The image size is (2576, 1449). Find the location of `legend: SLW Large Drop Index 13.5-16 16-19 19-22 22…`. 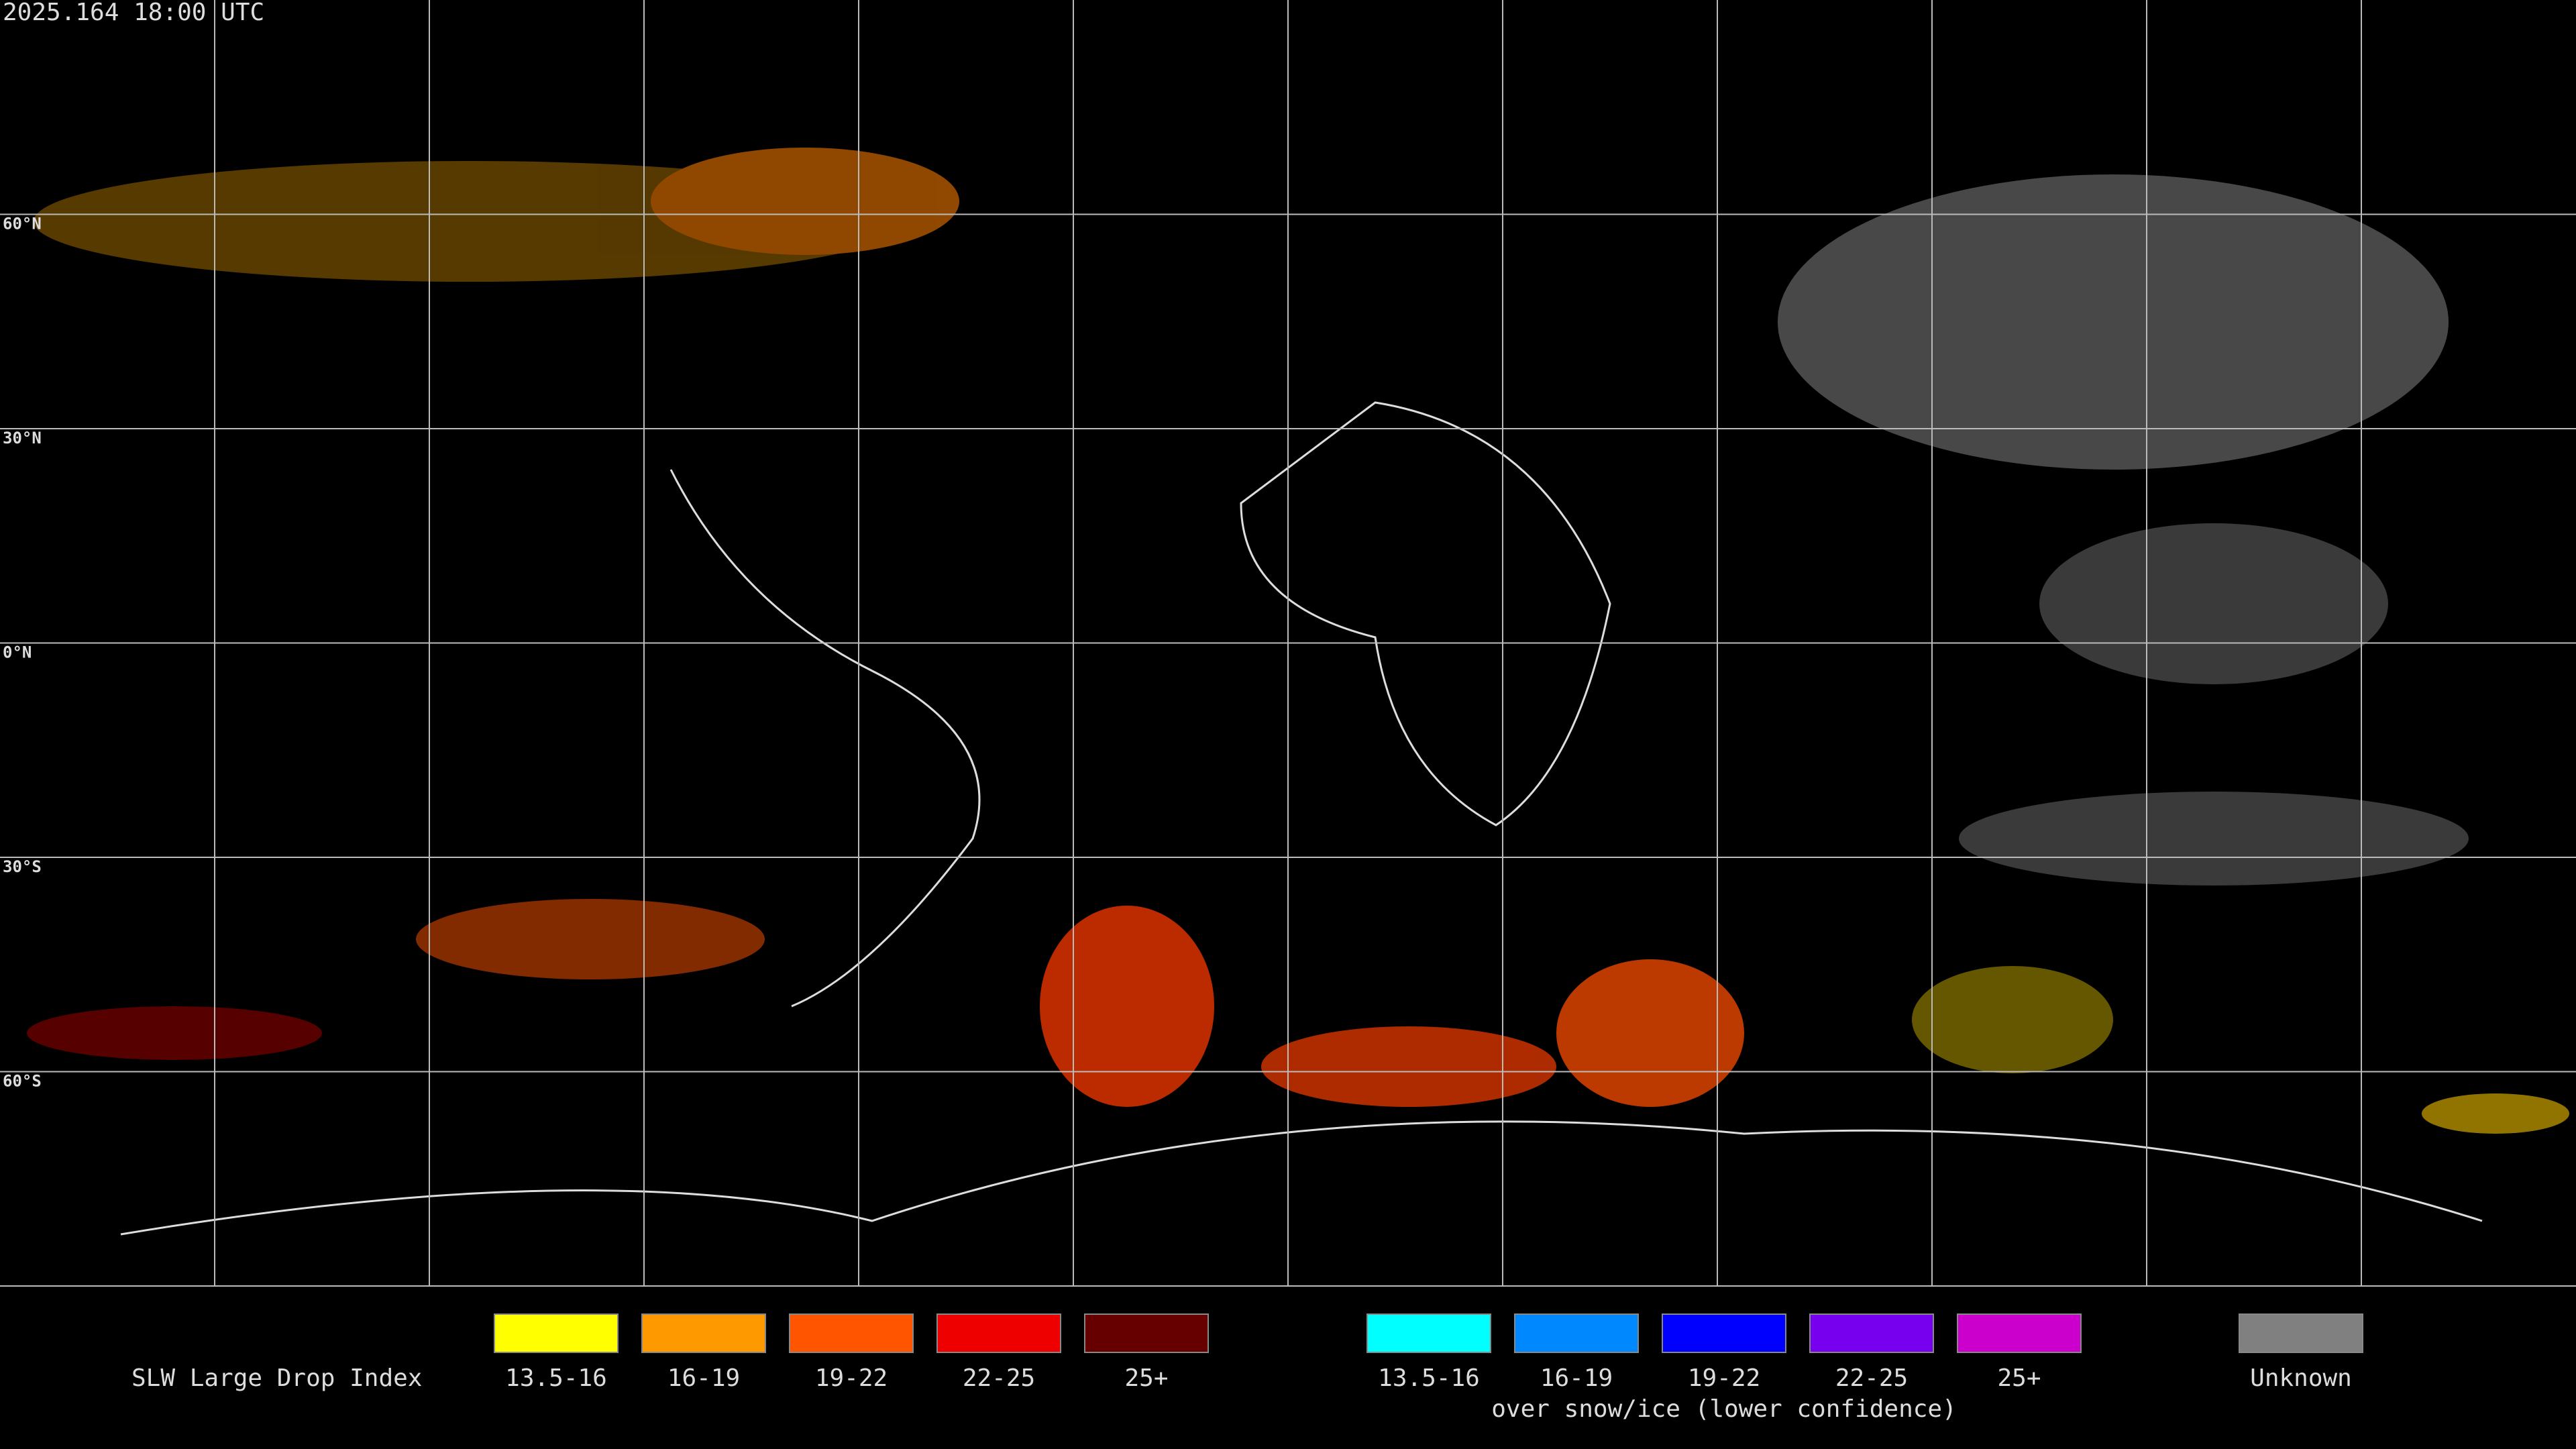

legend: SLW Large Drop Index 13.5-16 16-19 19-22 22… is located at coordinates (1247, 1368).